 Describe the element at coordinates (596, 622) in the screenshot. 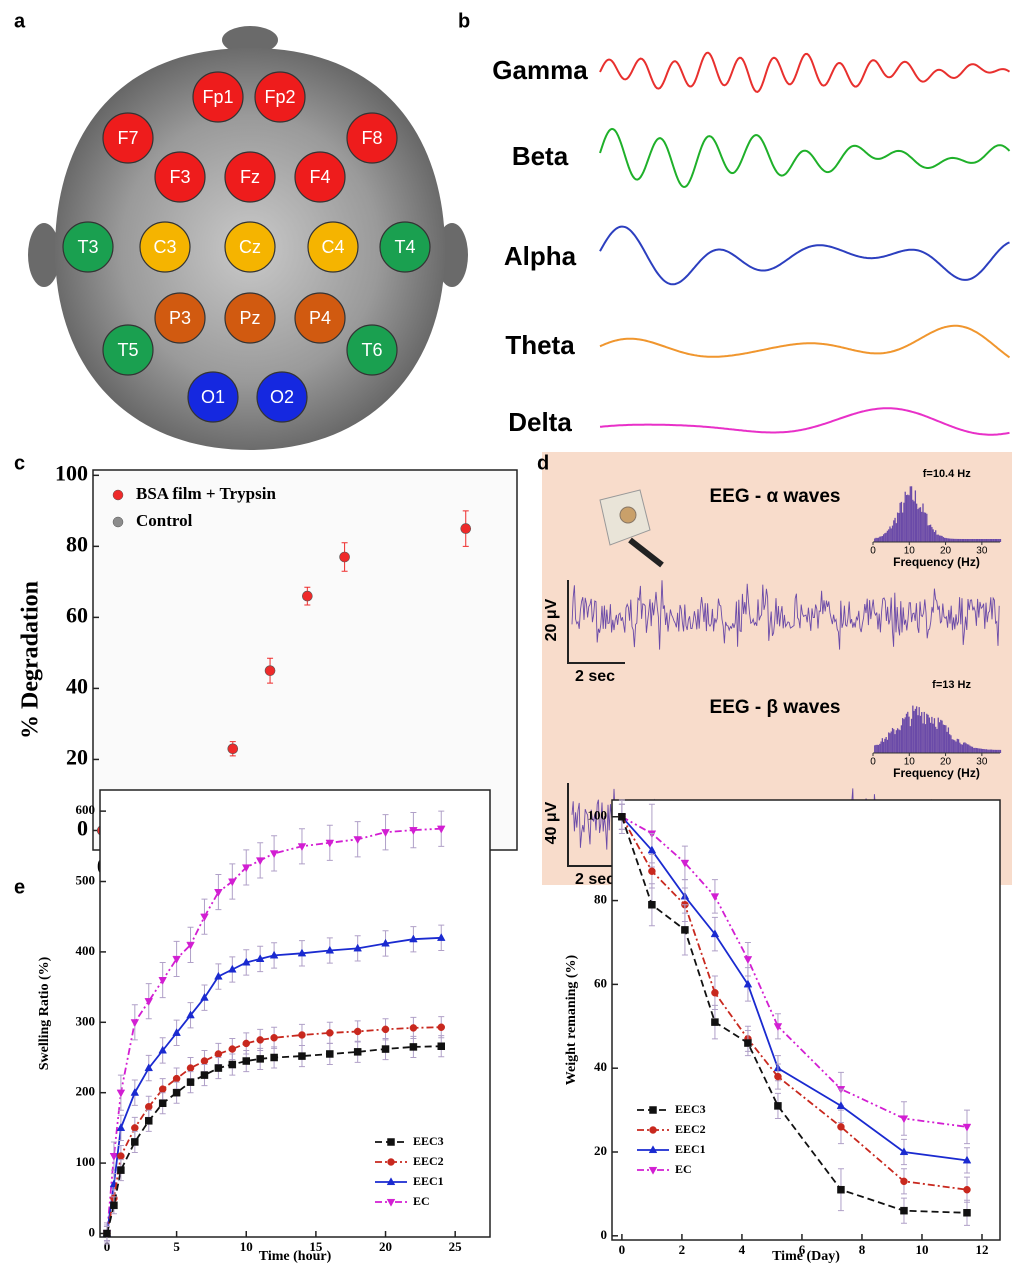

I see `scale-bar` at that location.